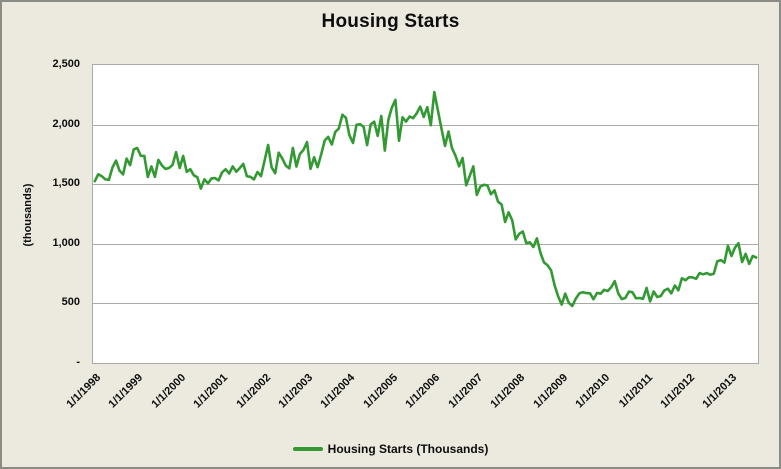 Image resolution: width=781 pixels, height=469 pixels. What do you see at coordinates (66, 242) in the screenshot?
I see `y-tick-label: 1,000` at bounding box center [66, 242].